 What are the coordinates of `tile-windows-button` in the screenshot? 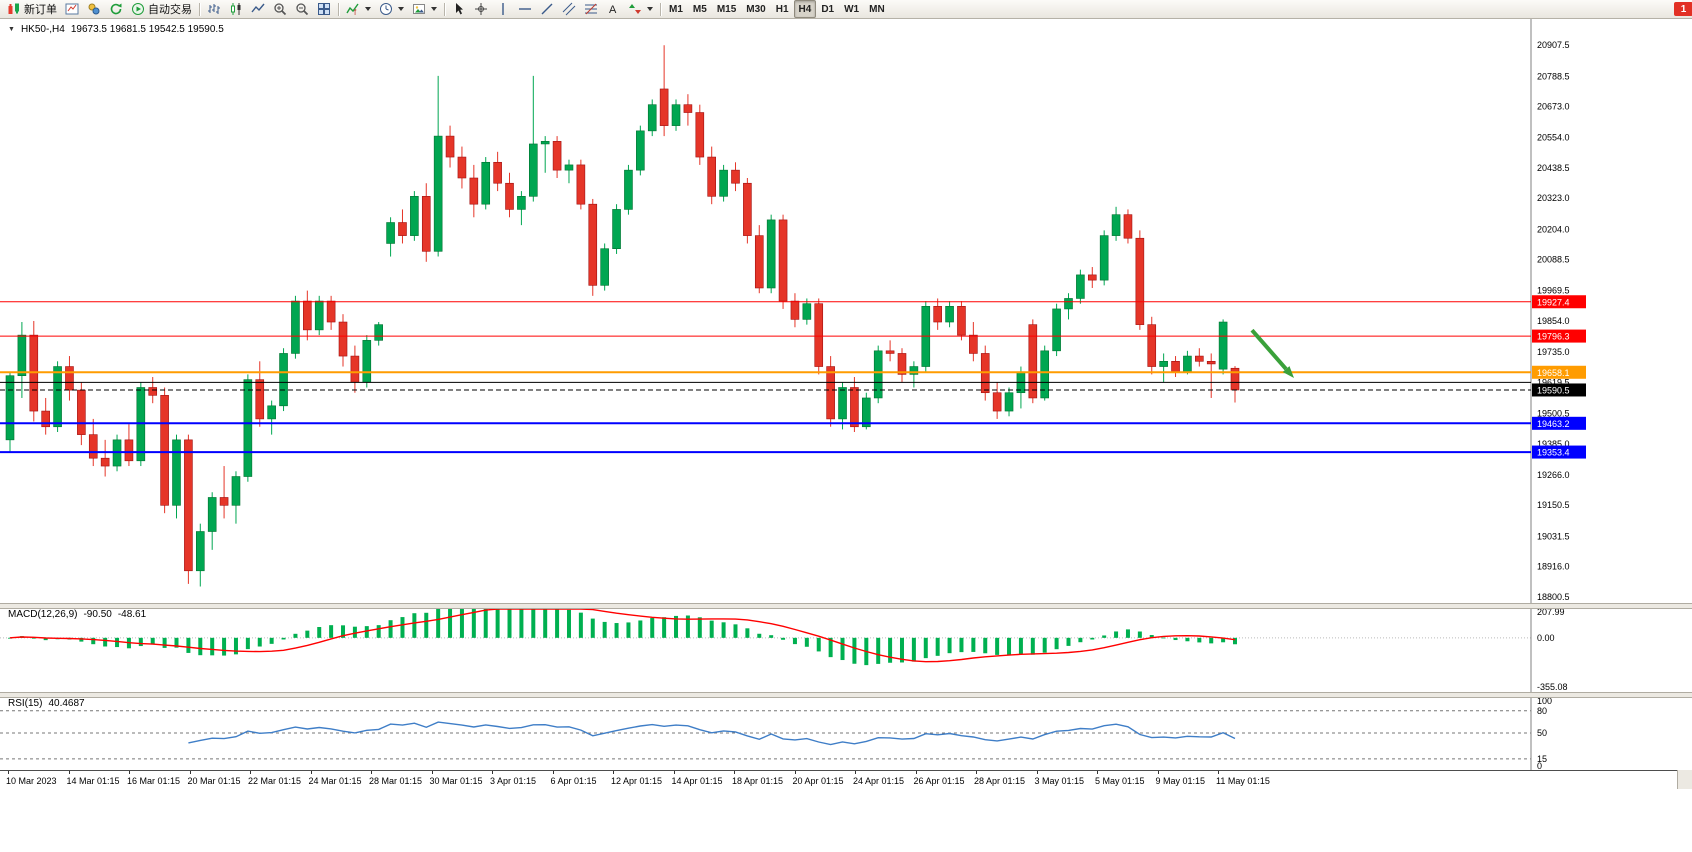 It's located at (324, 9).